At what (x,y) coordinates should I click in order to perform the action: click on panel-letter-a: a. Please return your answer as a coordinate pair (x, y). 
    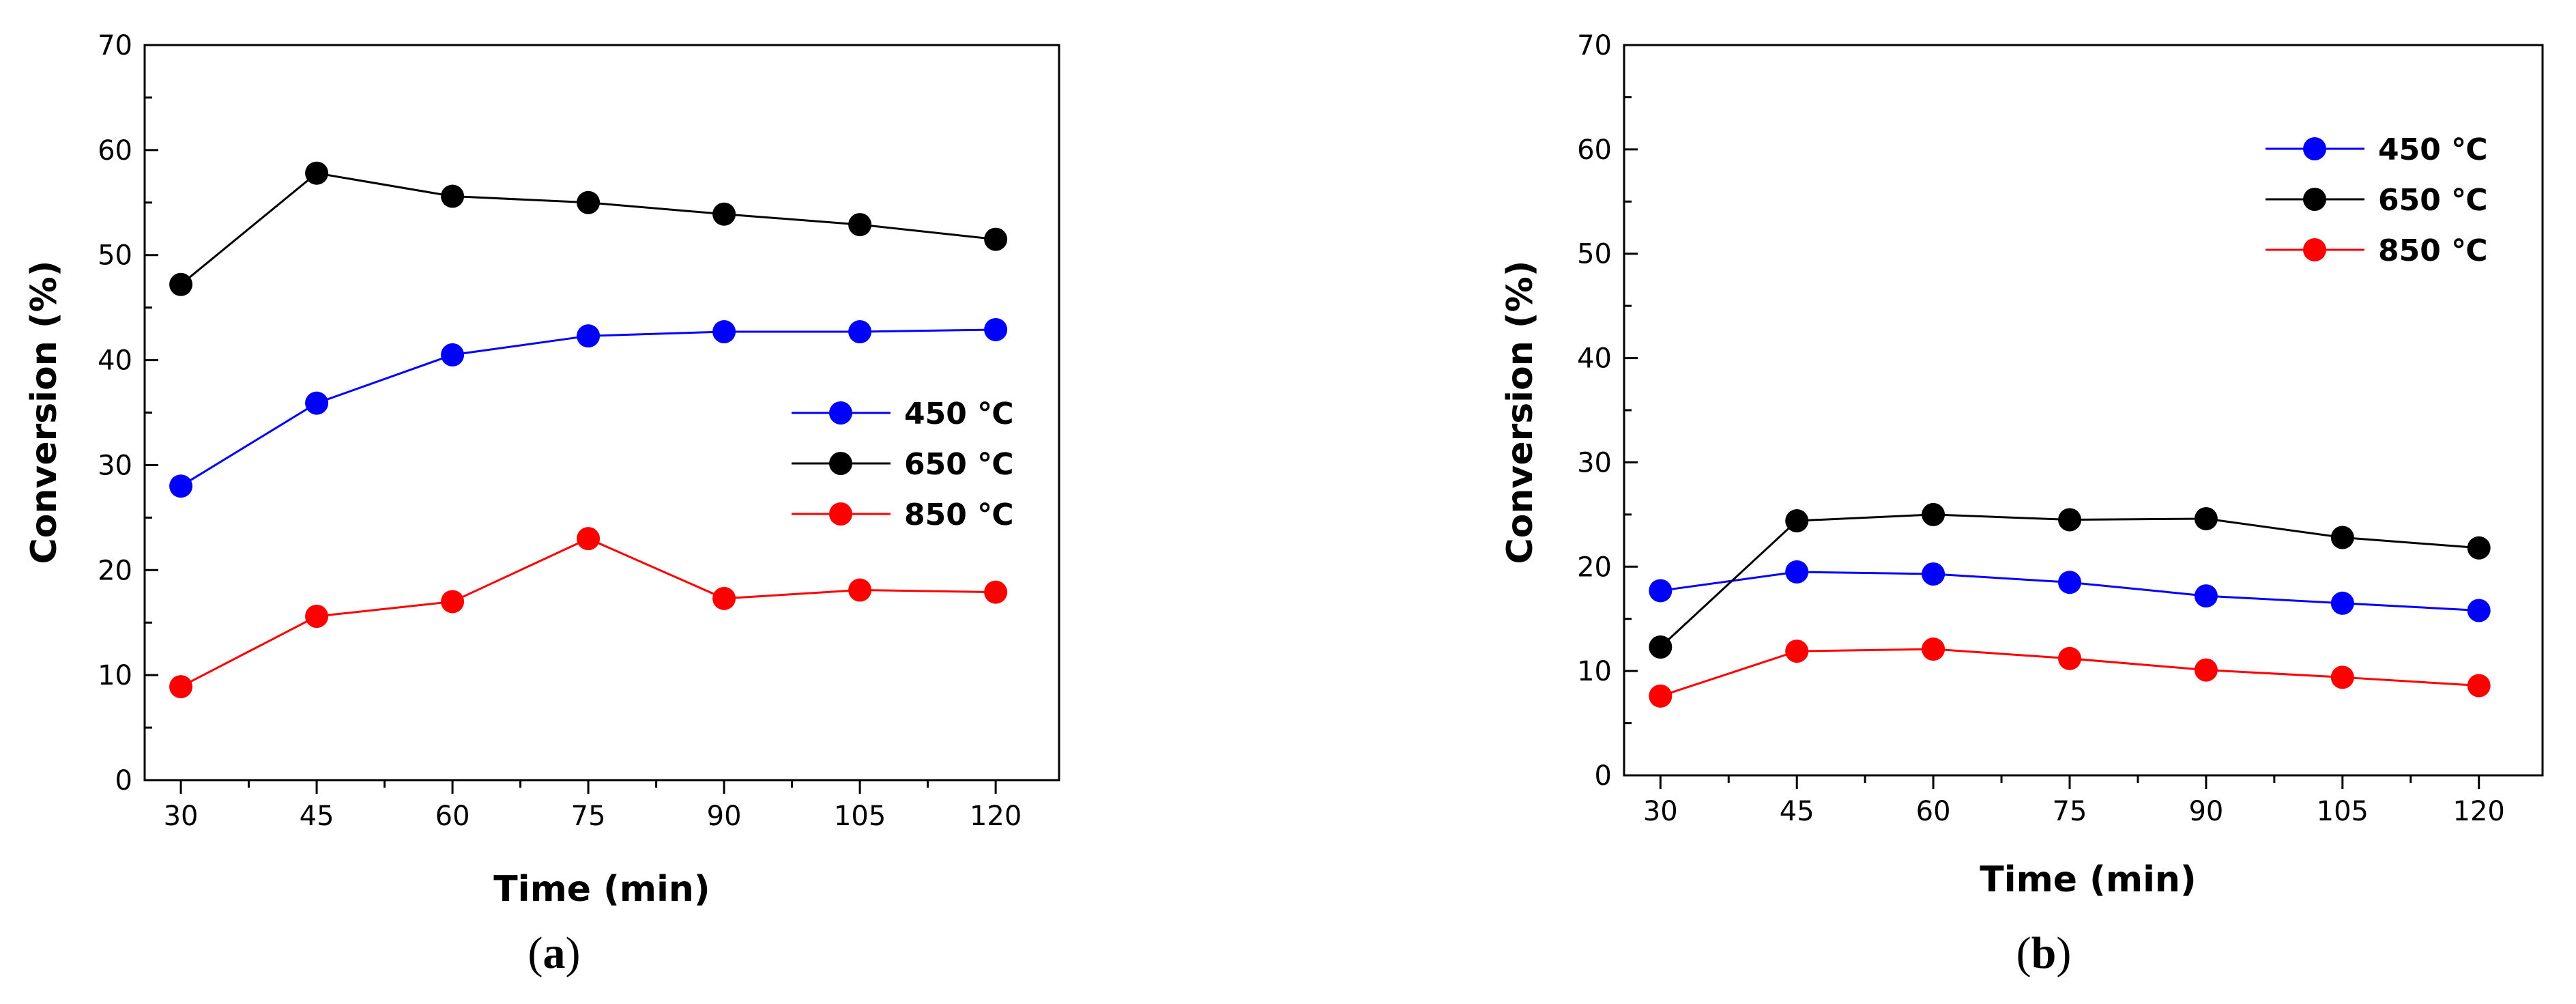
    Looking at the image, I should click on (554, 953).